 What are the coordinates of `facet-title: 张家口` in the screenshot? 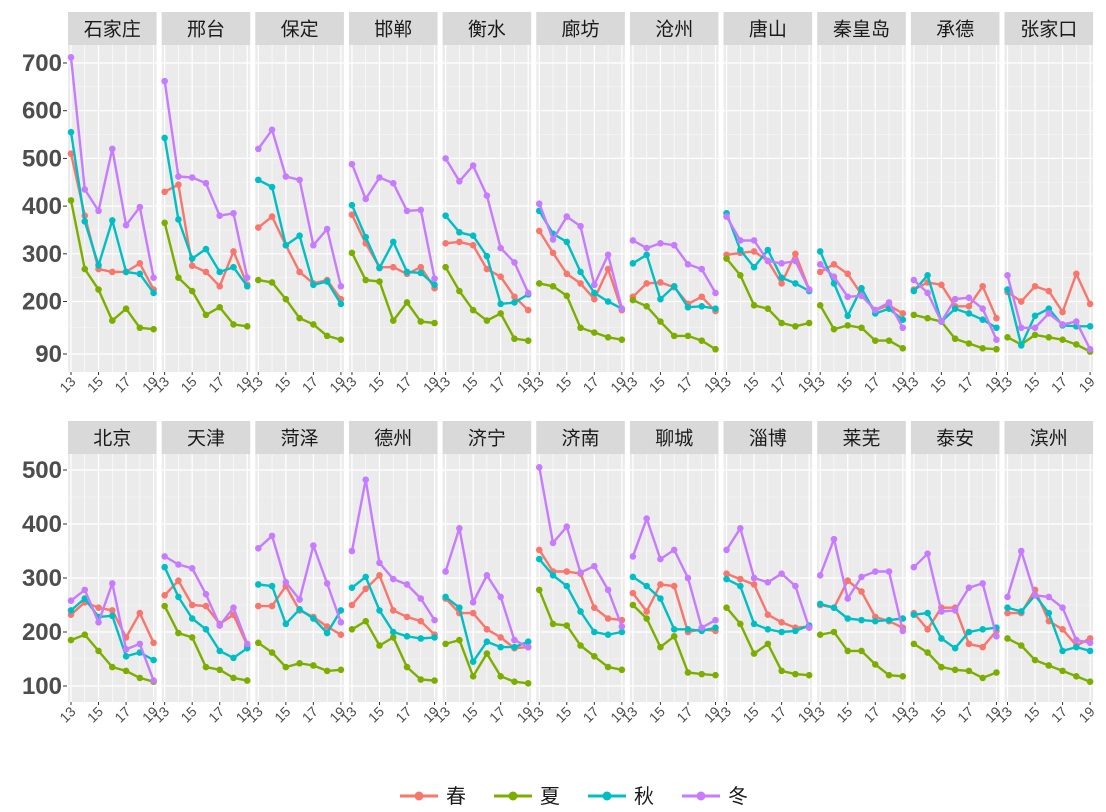 It's located at (1048, 30).